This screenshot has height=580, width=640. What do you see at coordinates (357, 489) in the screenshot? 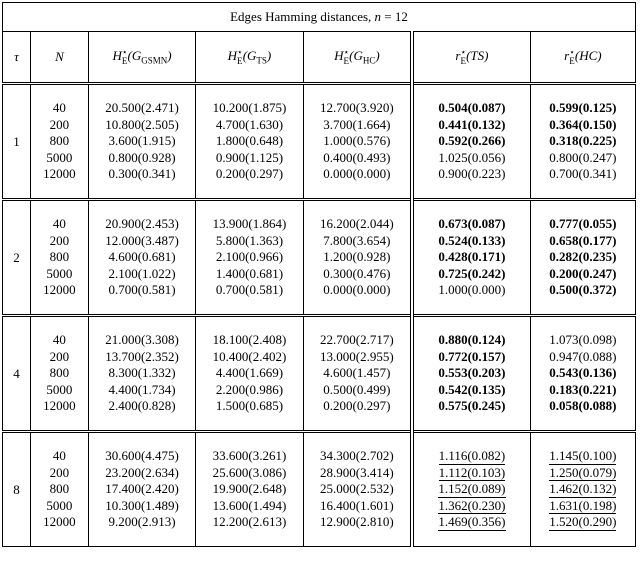
I see `value: 25.000(2.532)` at bounding box center [357, 489].